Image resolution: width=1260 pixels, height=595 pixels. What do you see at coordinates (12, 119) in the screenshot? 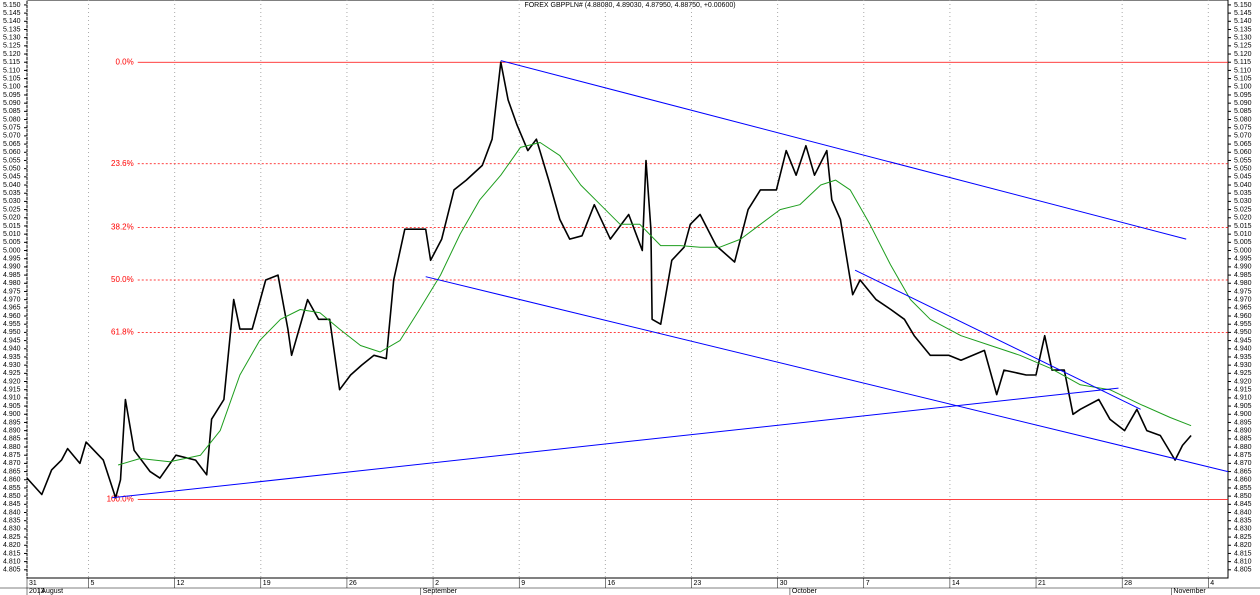
I see `y-tick-label: 5.080` at bounding box center [12, 119].